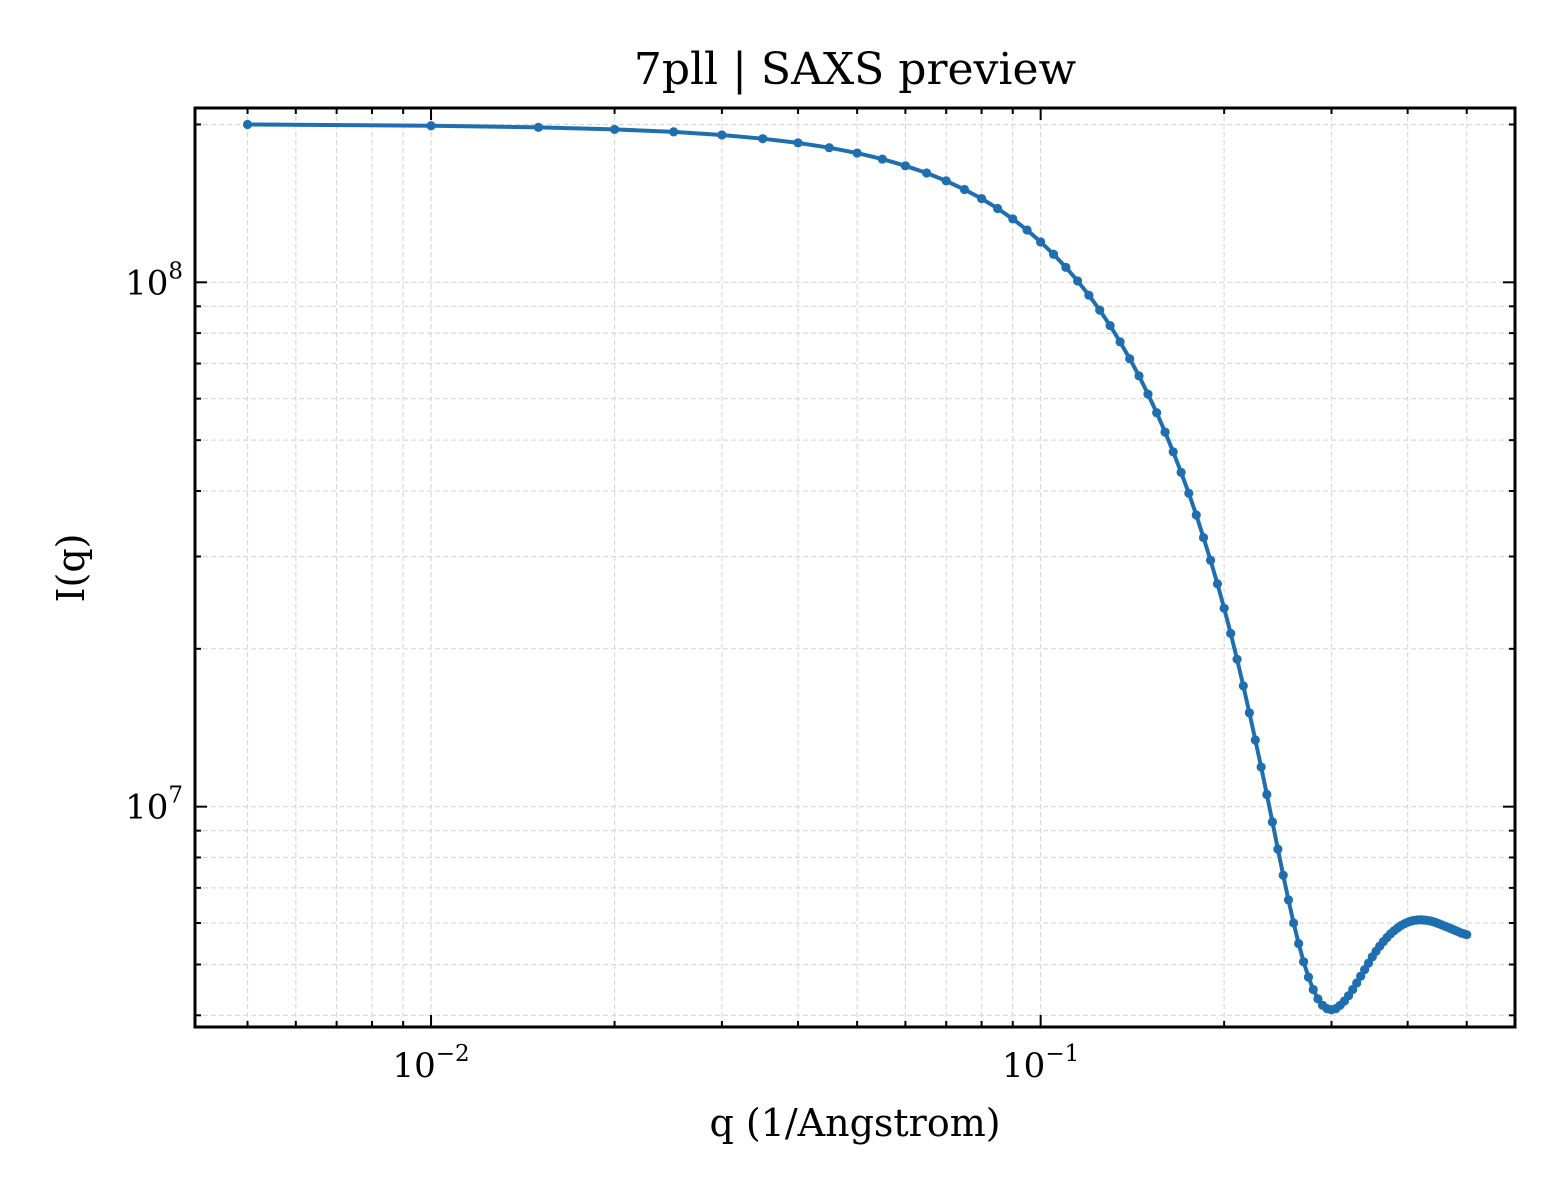  Describe the element at coordinates (1040, 1063) in the screenshot. I see `x-tick-label: 10⁻¹` at that location.